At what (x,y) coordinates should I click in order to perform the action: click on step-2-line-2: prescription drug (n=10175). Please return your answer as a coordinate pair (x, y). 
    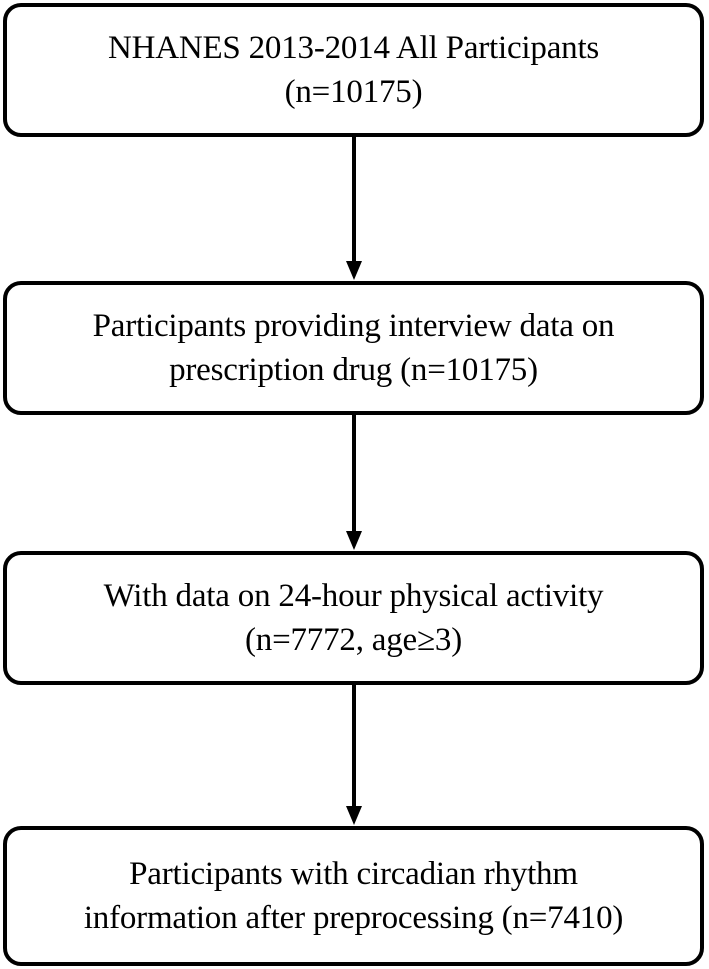
    Looking at the image, I should click on (353, 370).